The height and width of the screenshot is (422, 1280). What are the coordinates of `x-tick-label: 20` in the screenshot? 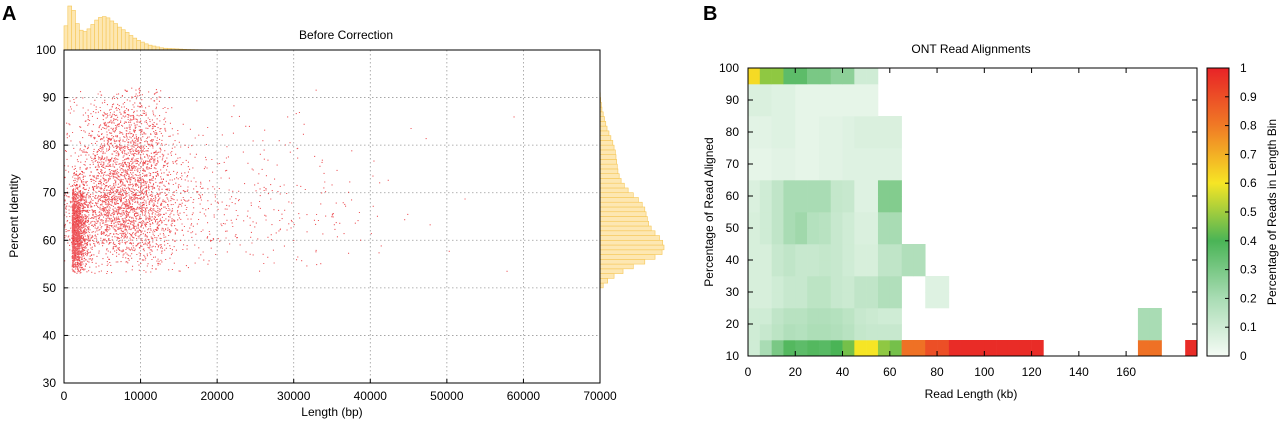 It's located at (796, 372).